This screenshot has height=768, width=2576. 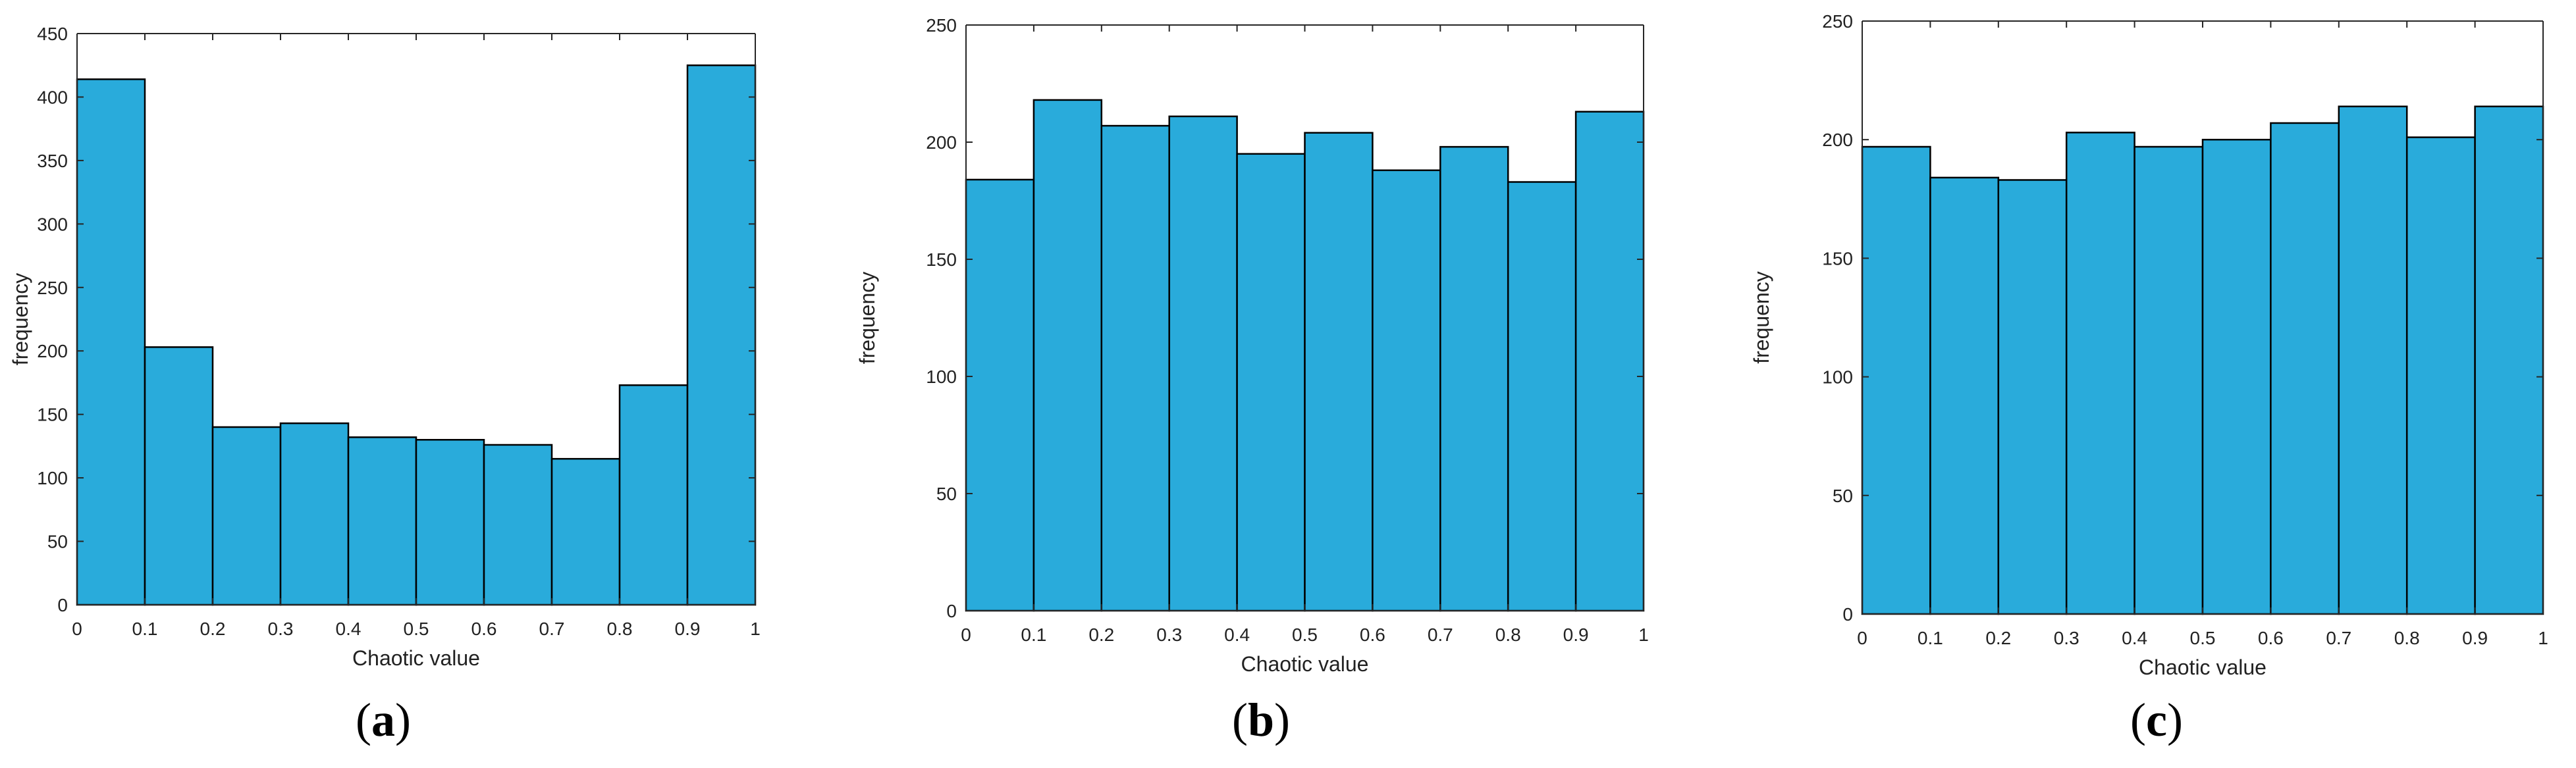 I want to click on panel-label: (b), so click(x=1261, y=720).